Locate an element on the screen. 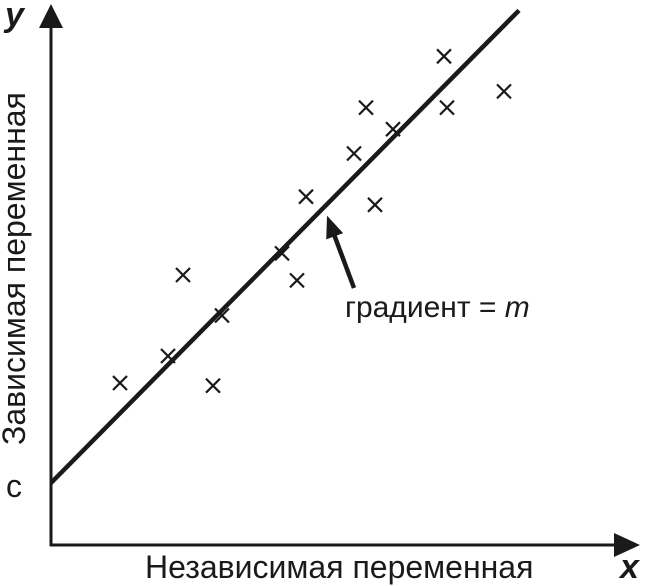  annotation: градиент = m is located at coordinates (428, 269).